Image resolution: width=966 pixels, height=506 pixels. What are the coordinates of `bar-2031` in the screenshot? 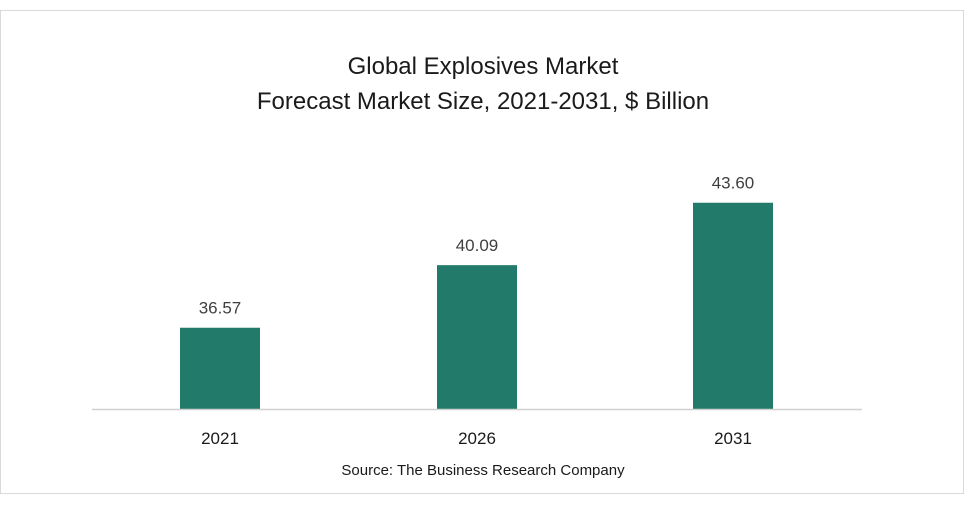 It's located at (733, 305).